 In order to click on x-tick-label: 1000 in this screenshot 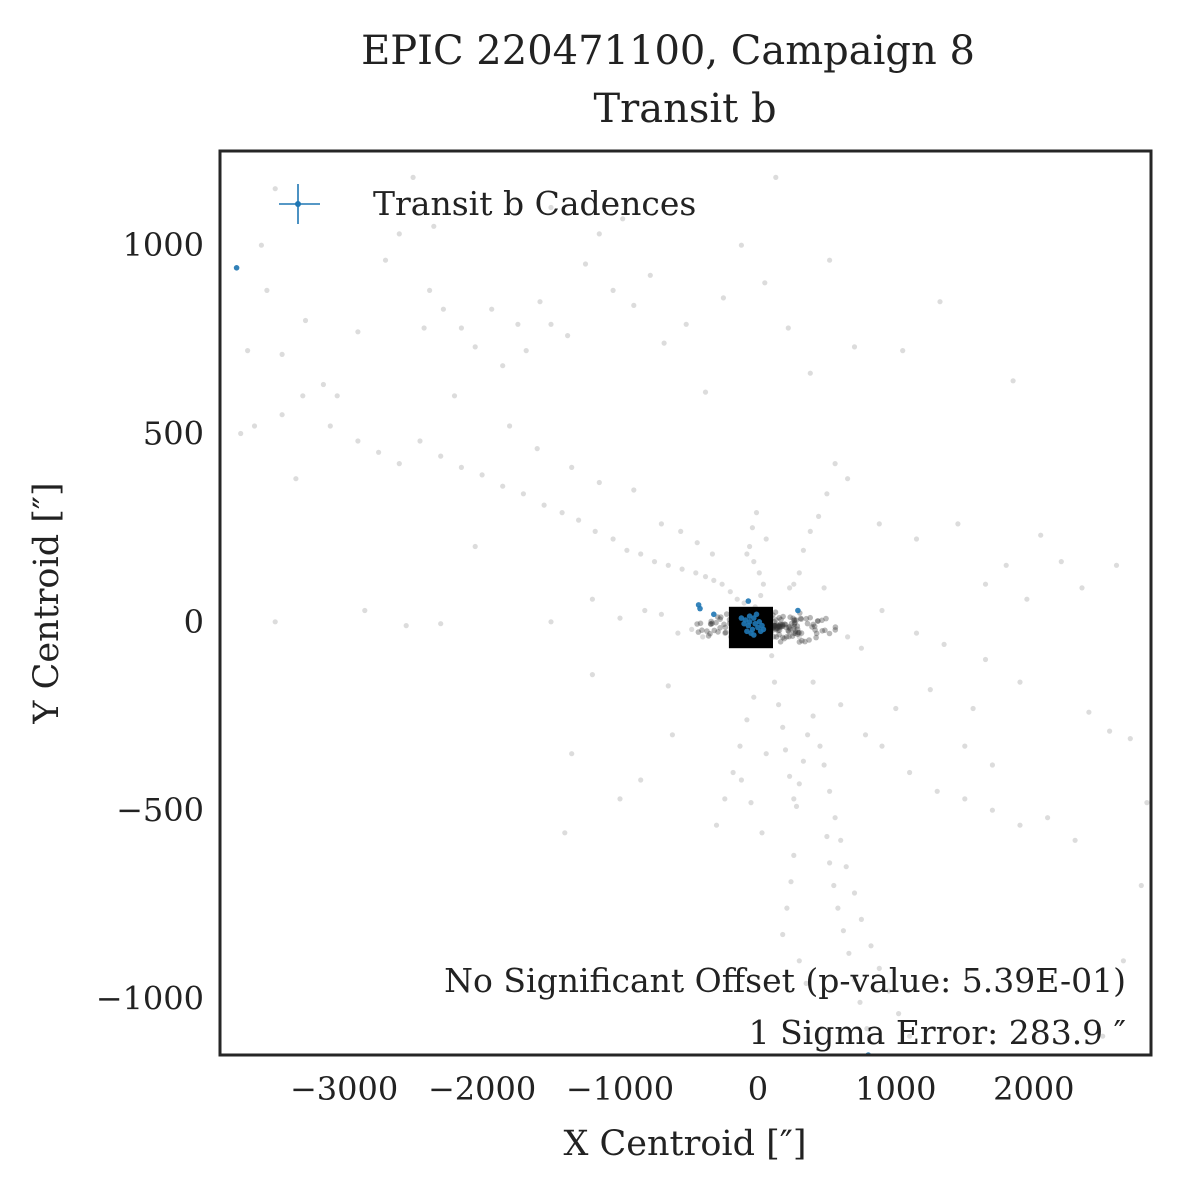, I will do `click(895, 1089)`.